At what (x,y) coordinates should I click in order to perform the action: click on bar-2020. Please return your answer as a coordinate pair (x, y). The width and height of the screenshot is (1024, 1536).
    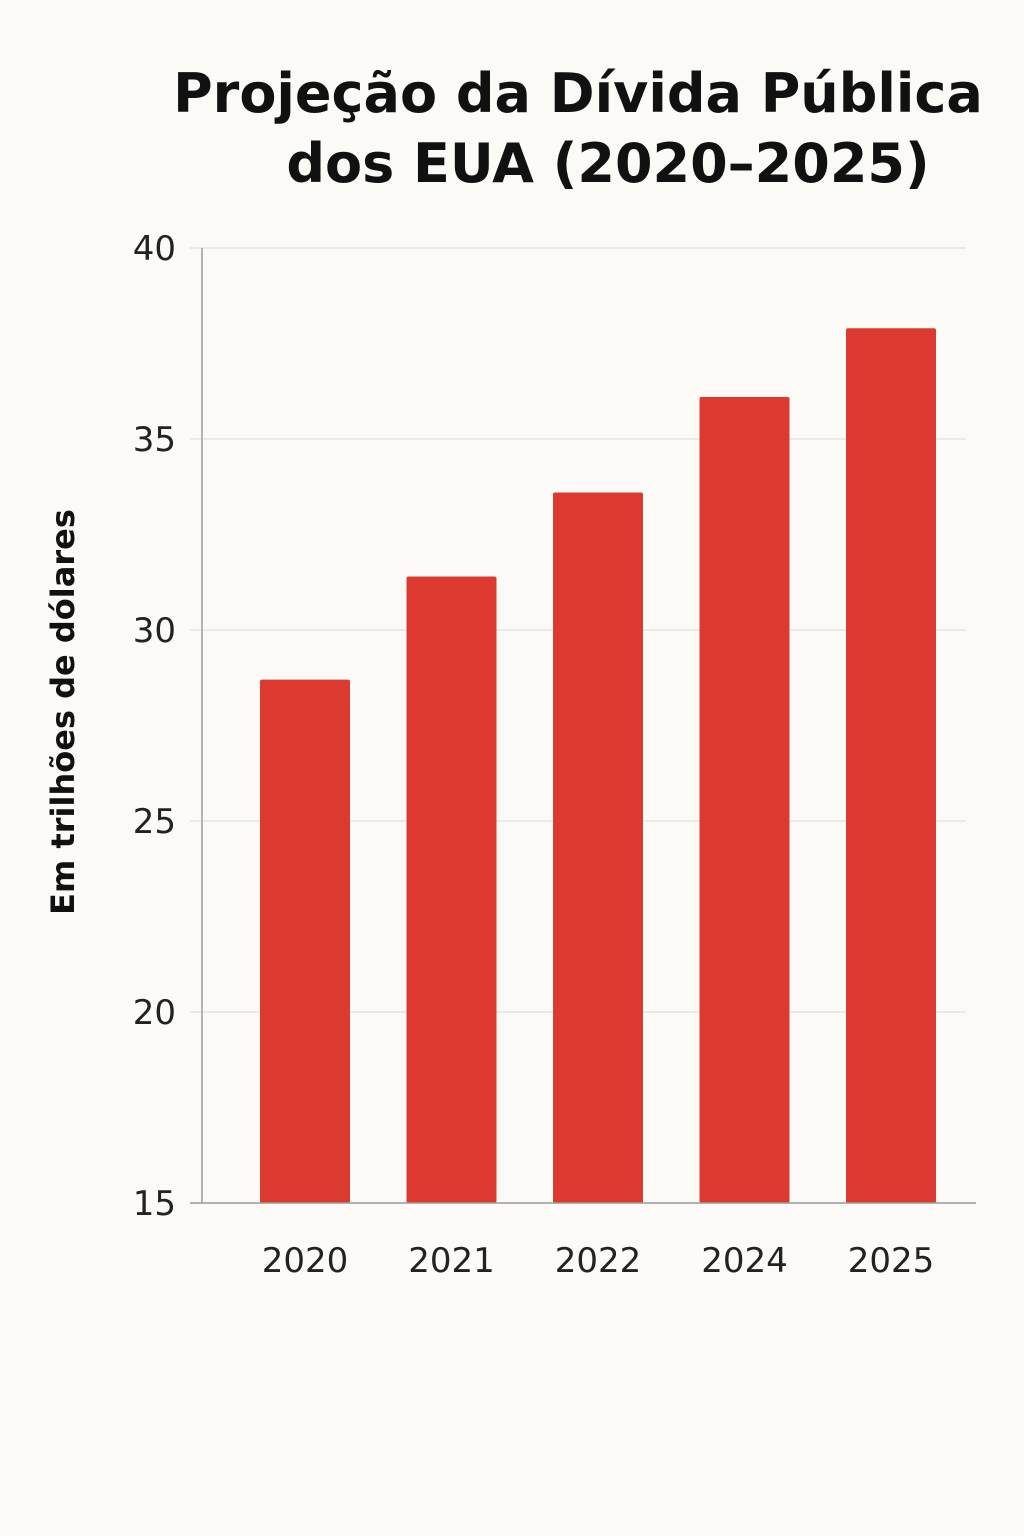
    Looking at the image, I should click on (305, 941).